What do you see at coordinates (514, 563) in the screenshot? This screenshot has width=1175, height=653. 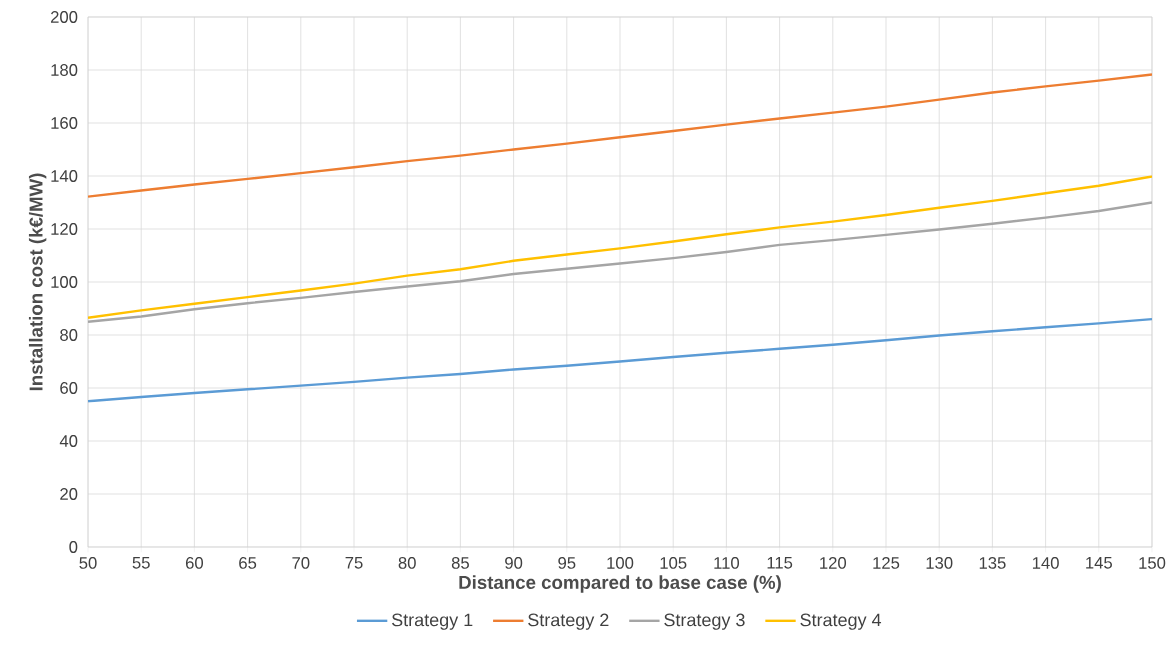 I see `x-tick-label: 90` at bounding box center [514, 563].